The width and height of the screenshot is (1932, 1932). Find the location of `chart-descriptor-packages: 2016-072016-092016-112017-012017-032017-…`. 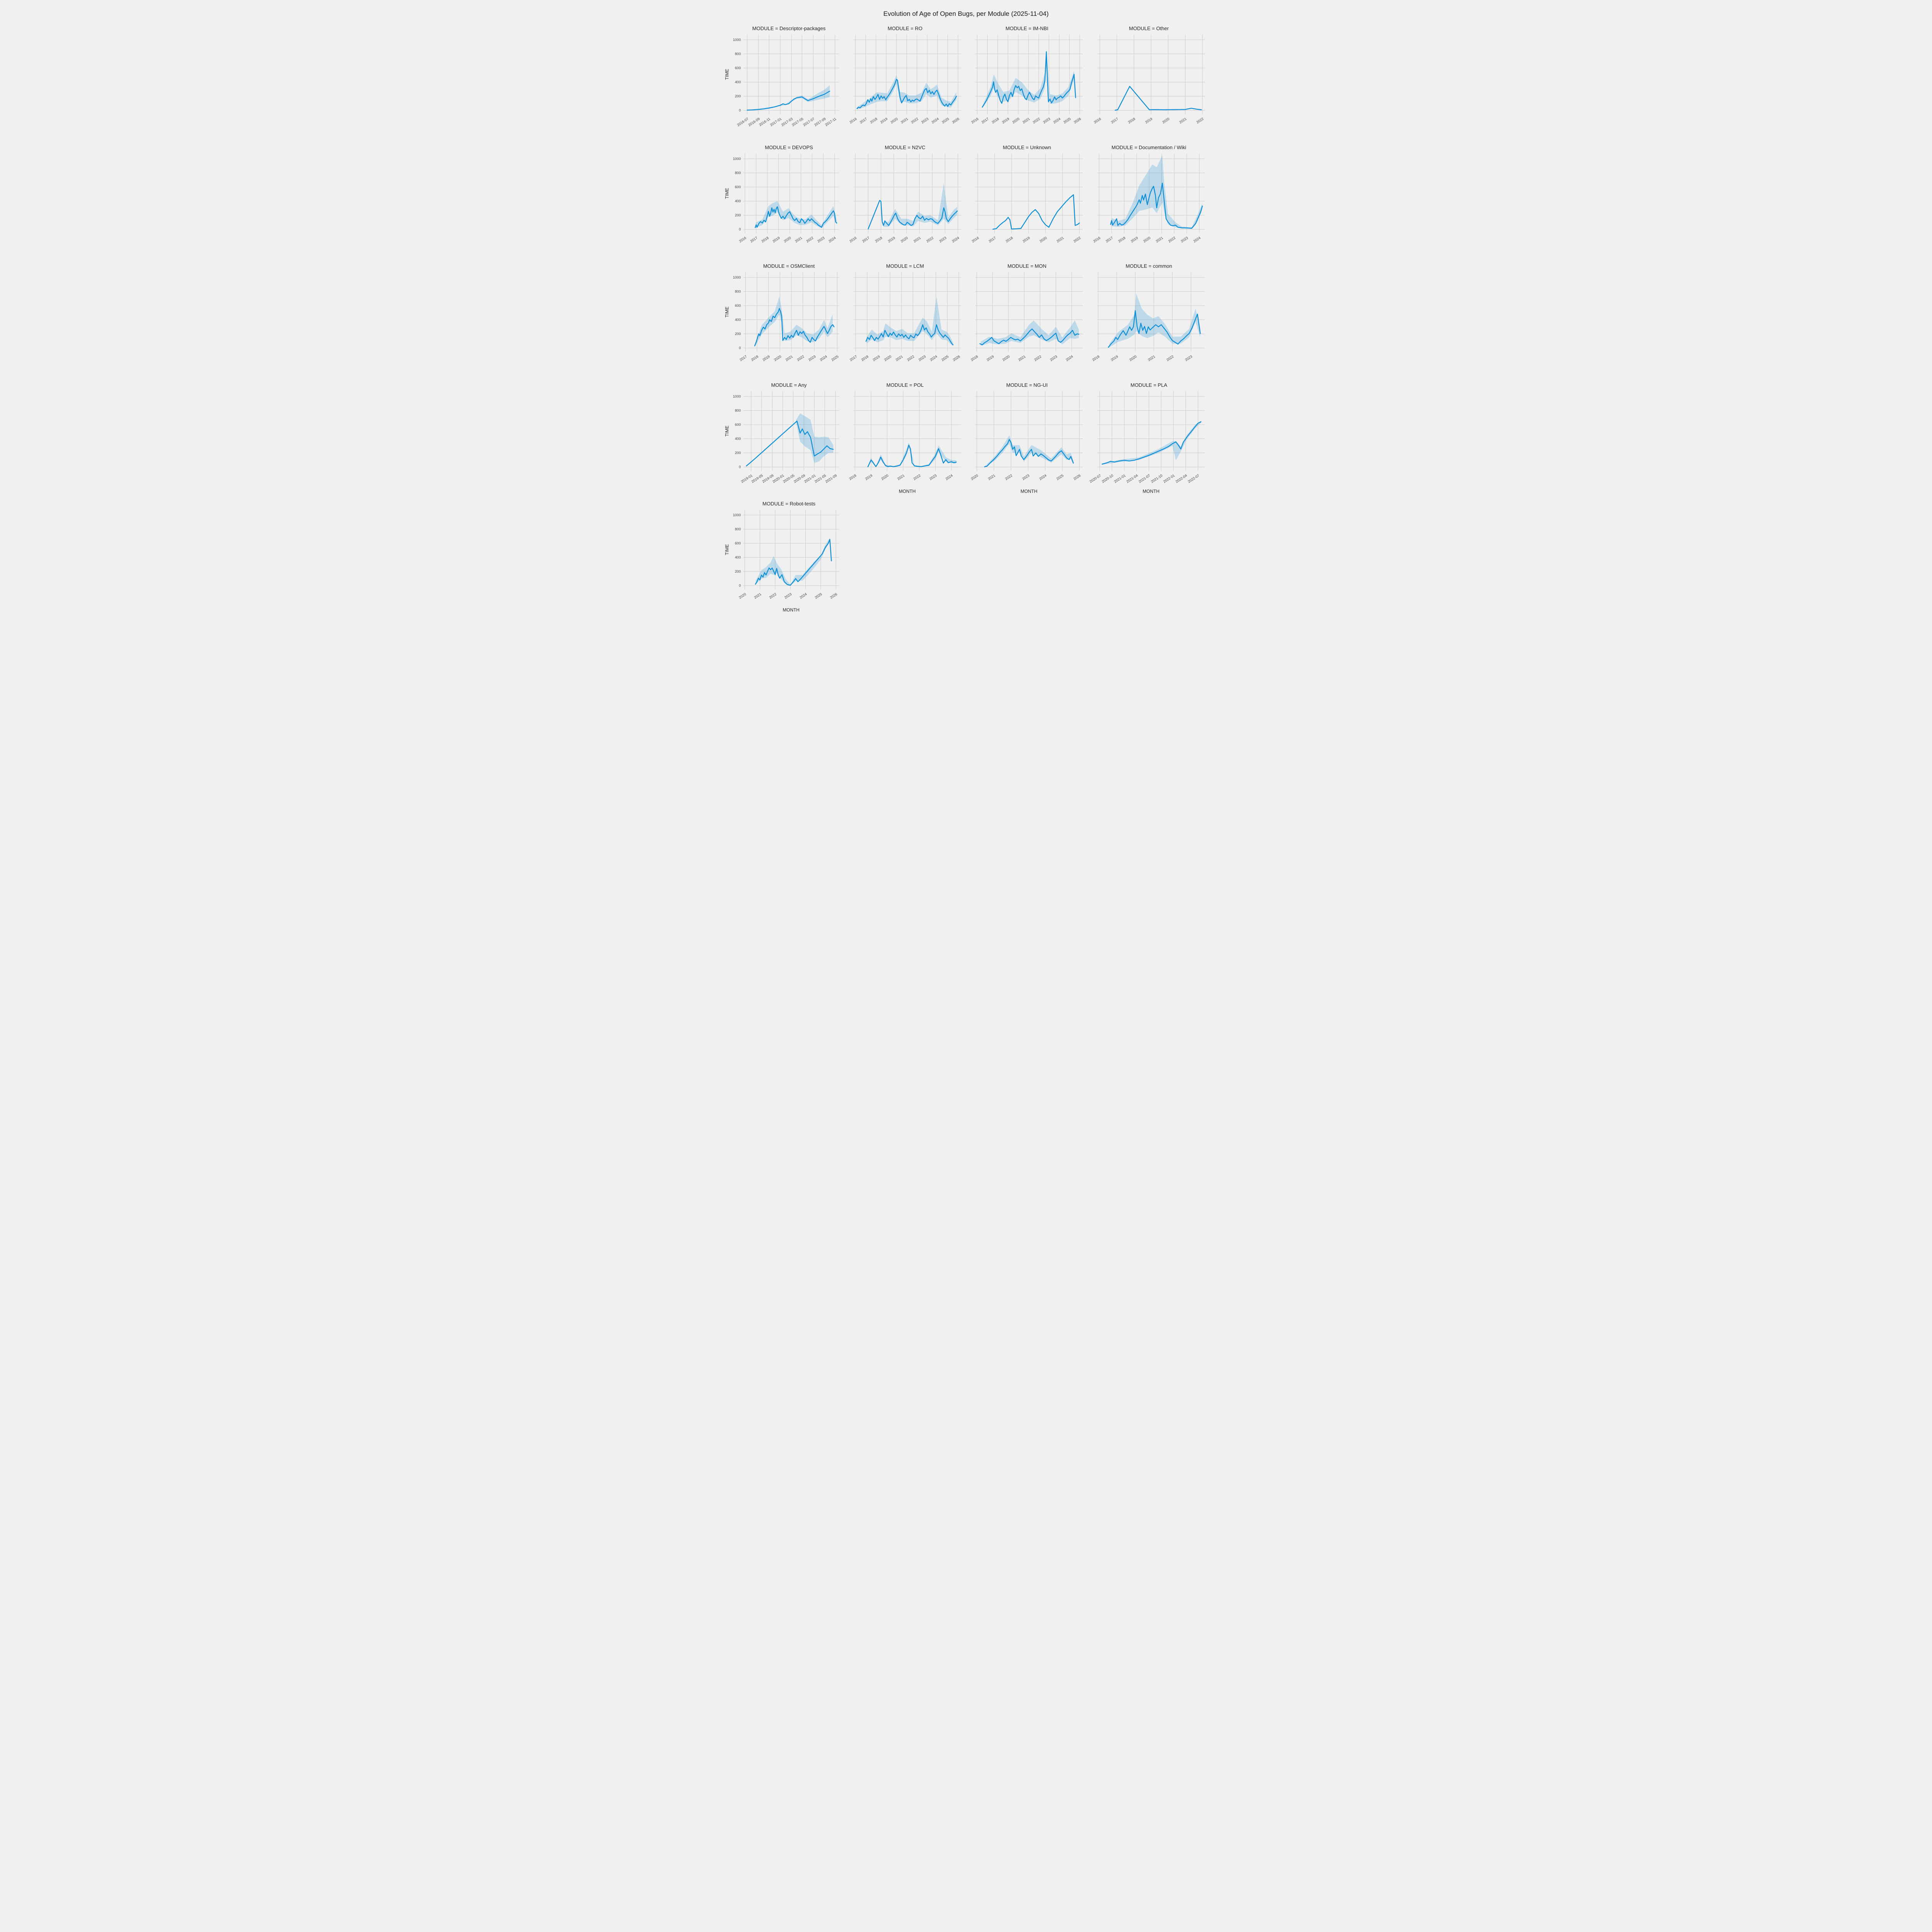

chart-descriptor-packages: 2016-072016-092016-112017-012017-032017-… is located at coordinates (781, 81).